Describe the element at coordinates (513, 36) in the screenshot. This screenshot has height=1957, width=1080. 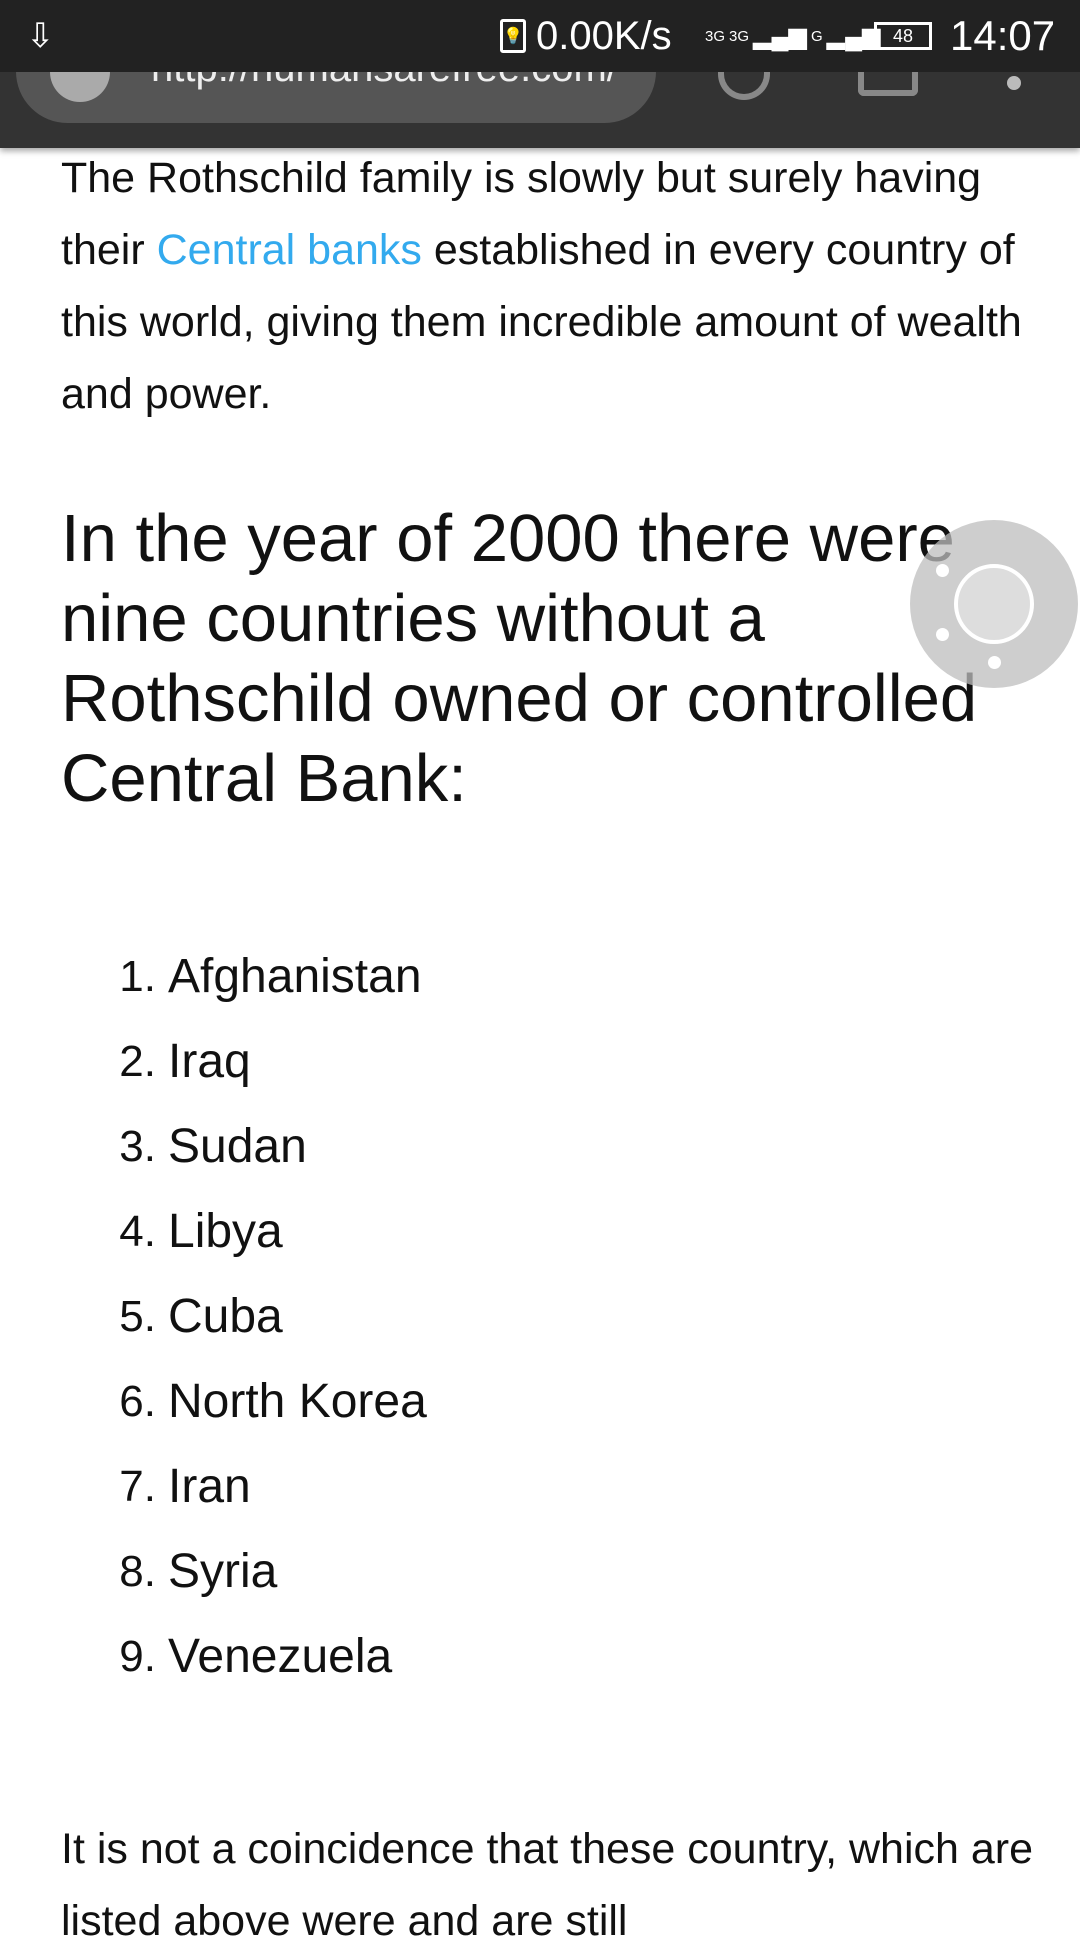
I see `lightbulb-icon: 💡` at that location.